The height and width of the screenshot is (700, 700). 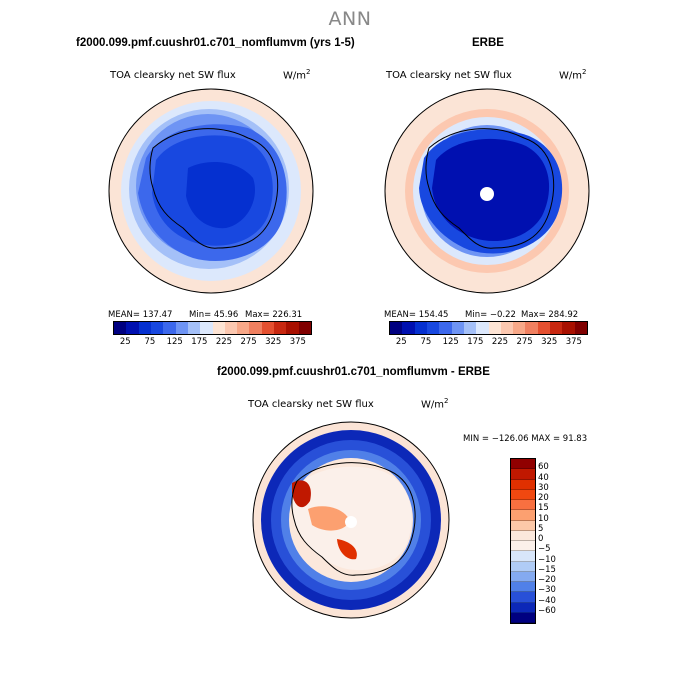 I want to click on diff-colorbar-labels: 60 40 30 20 15 10 5 0 −5 −10 −15 −20 −30 −40 −60, so click(x=558, y=540).